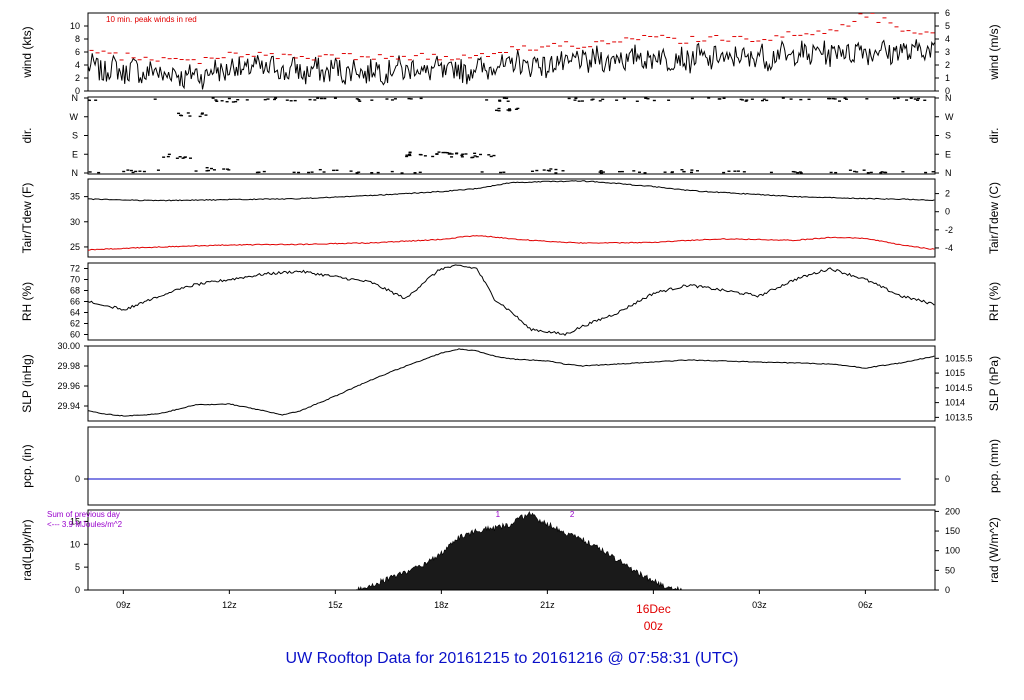 The image size is (1024, 700). What do you see at coordinates (77, 65) in the screenshot?
I see `y-tick-label: 4` at bounding box center [77, 65].